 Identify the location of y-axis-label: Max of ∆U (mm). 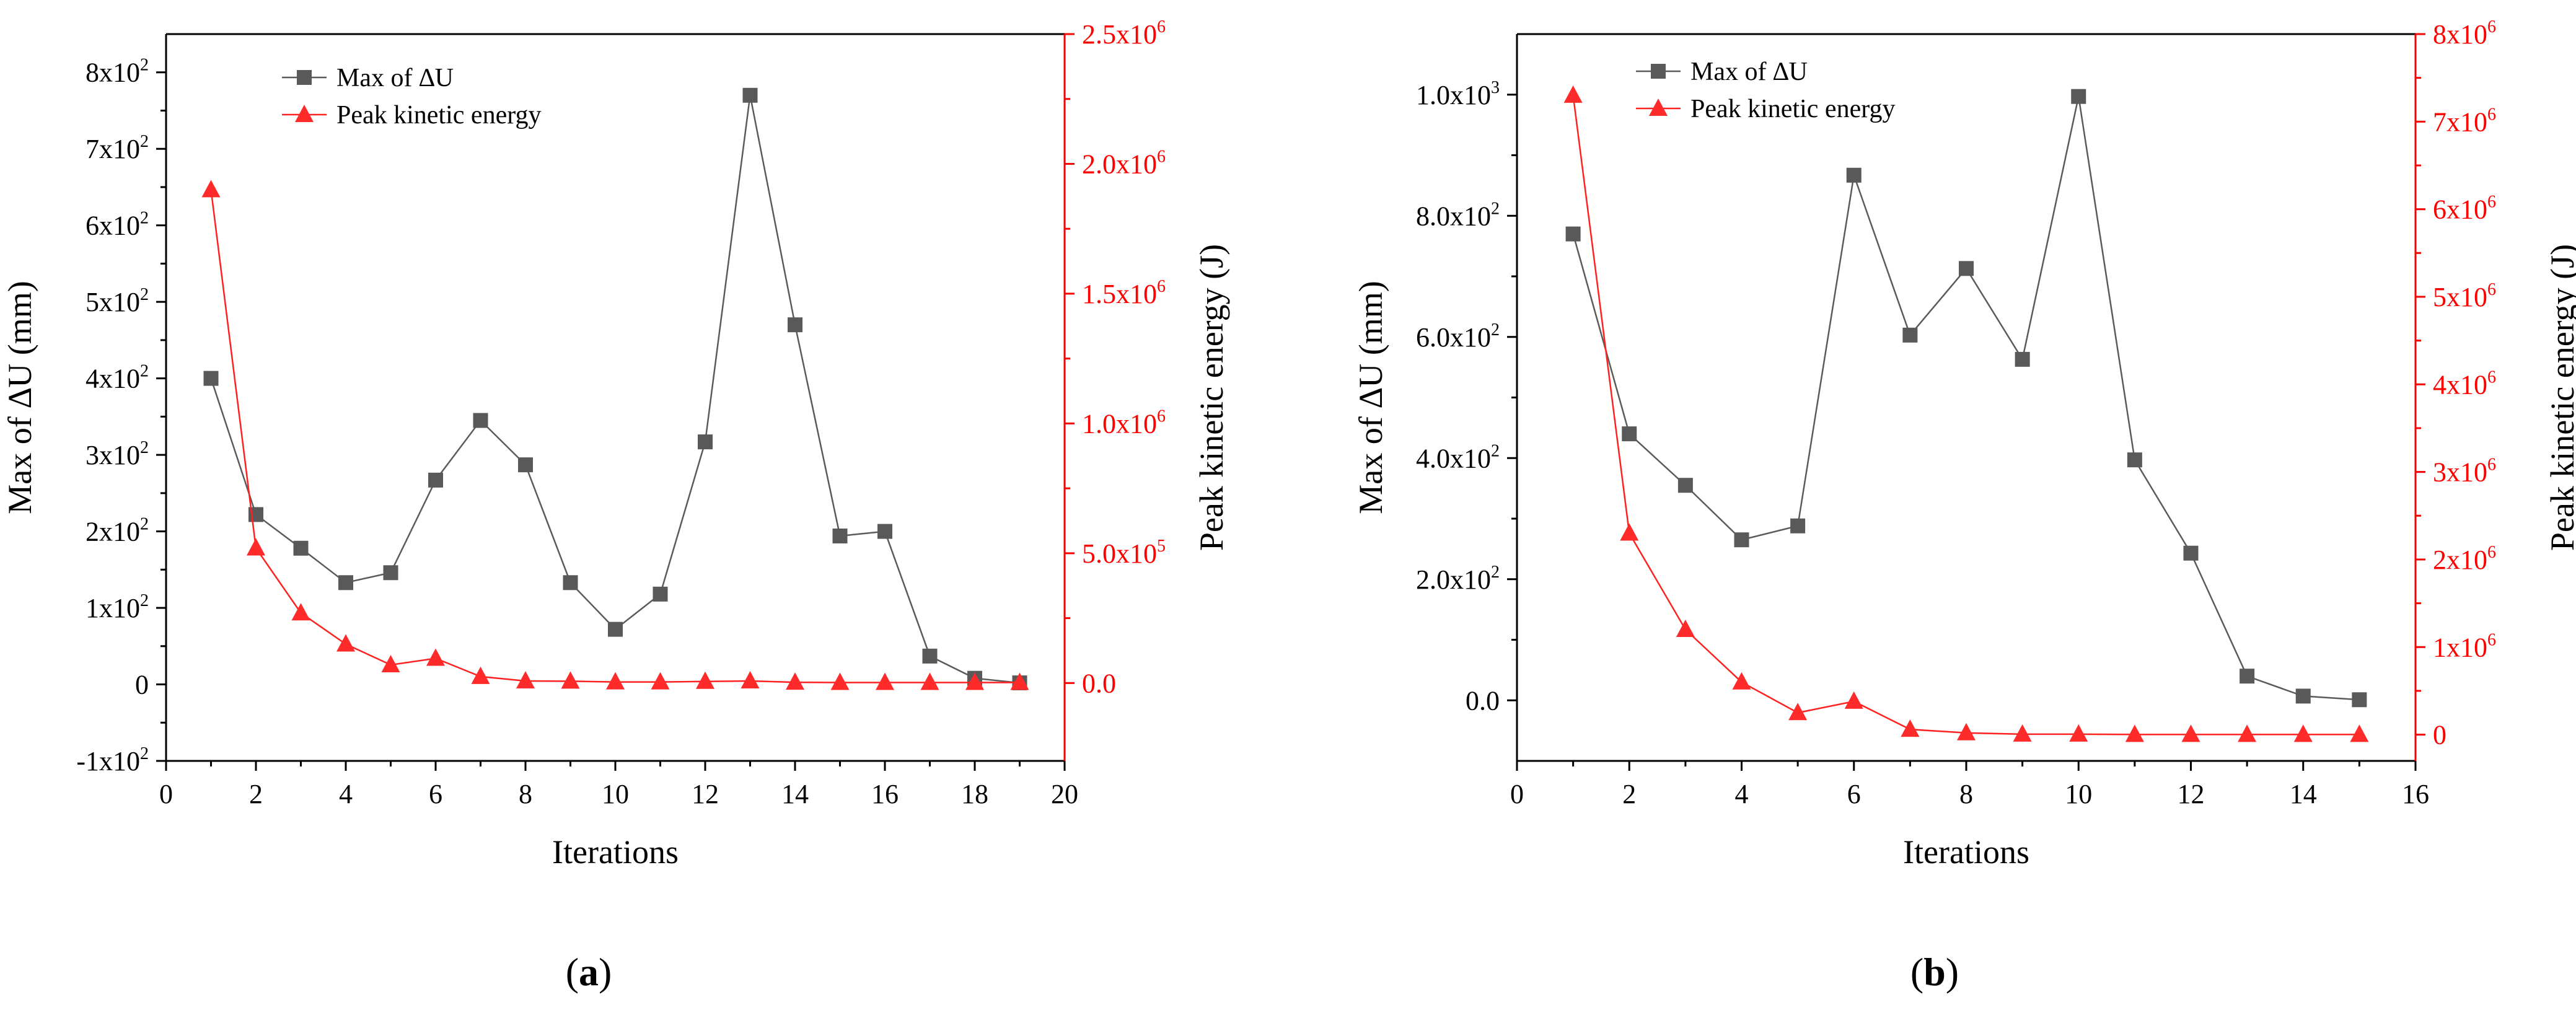
(19, 397).